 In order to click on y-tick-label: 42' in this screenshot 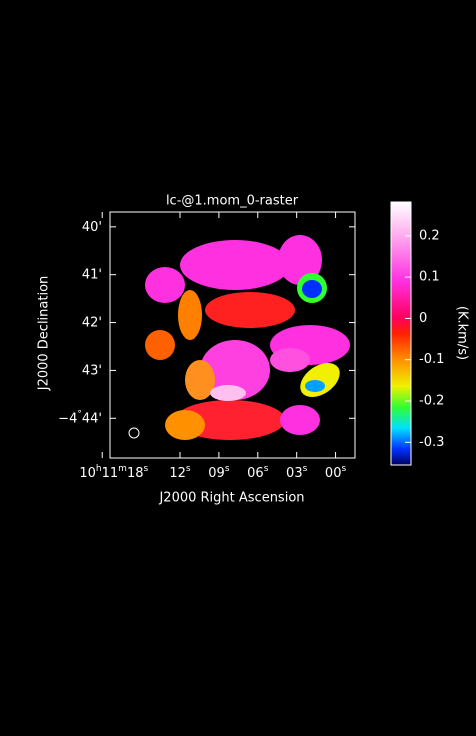, I will do `click(92, 322)`.